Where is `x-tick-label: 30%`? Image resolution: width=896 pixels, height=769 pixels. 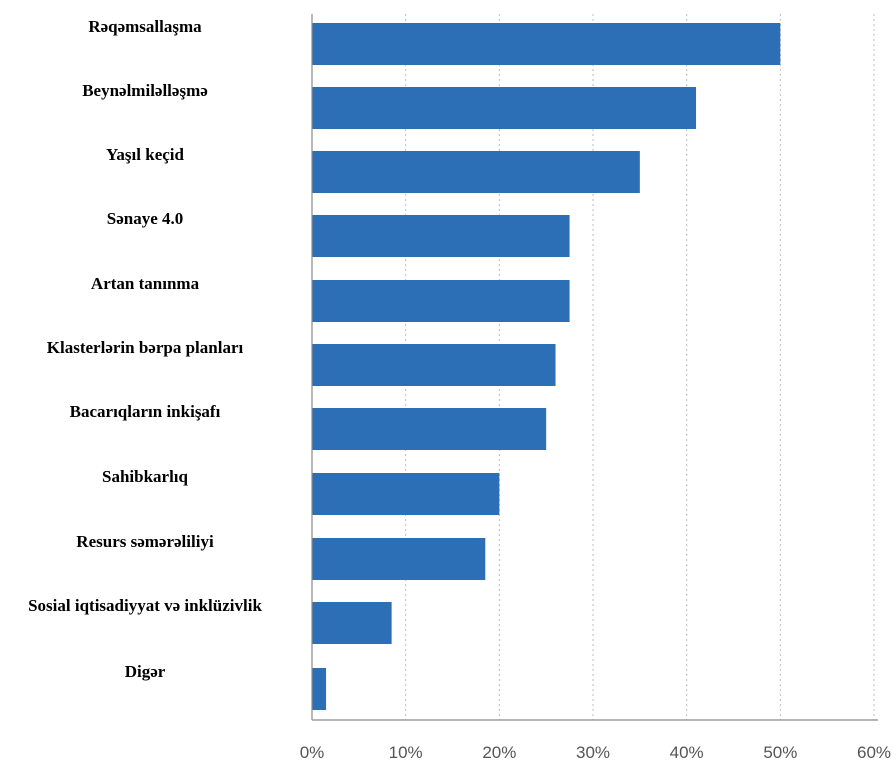 x-tick-label: 30% is located at coordinates (593, 752).